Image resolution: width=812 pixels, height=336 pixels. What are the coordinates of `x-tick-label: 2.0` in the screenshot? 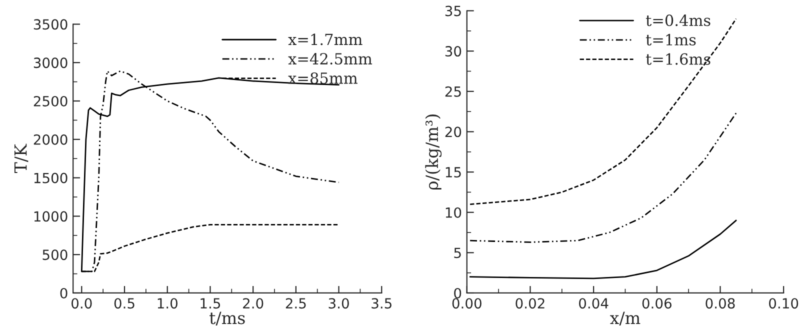 It's located at (253, 303).